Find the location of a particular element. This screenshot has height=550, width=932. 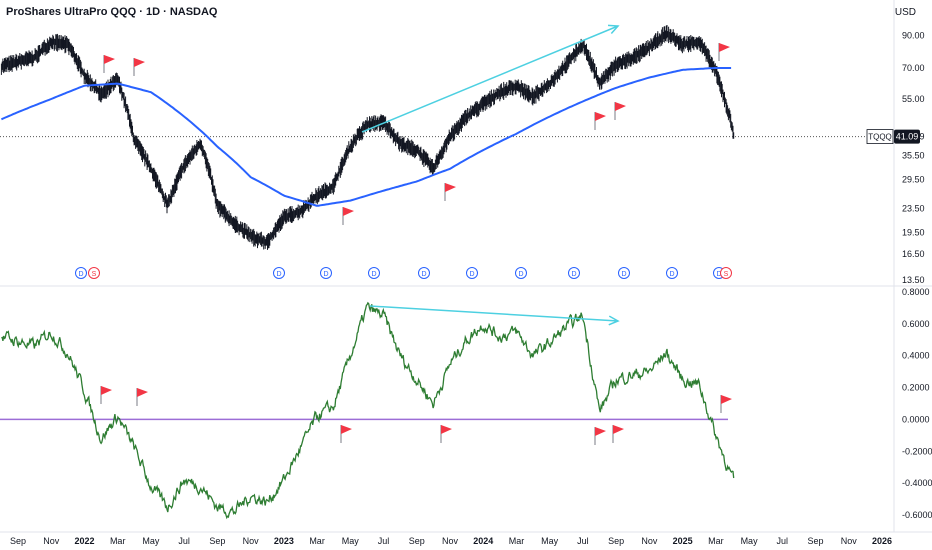

price-axis-tick-label: 16.50 is located at coordinates (913, 254).